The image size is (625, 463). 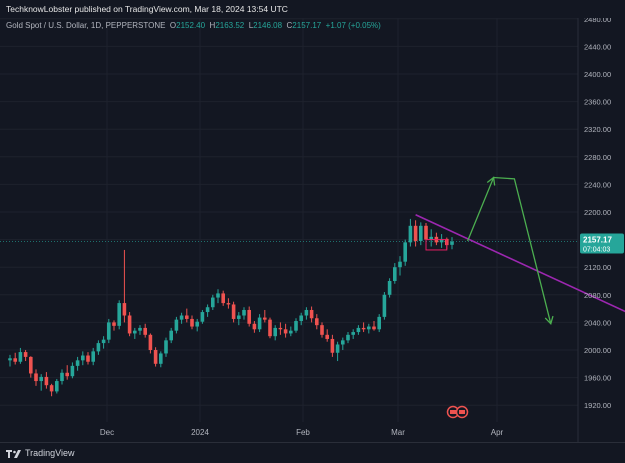 What do you see at coordinates (173, 25) in the screenshot?
I see `open-label: O` at bounding box center [173, 25].